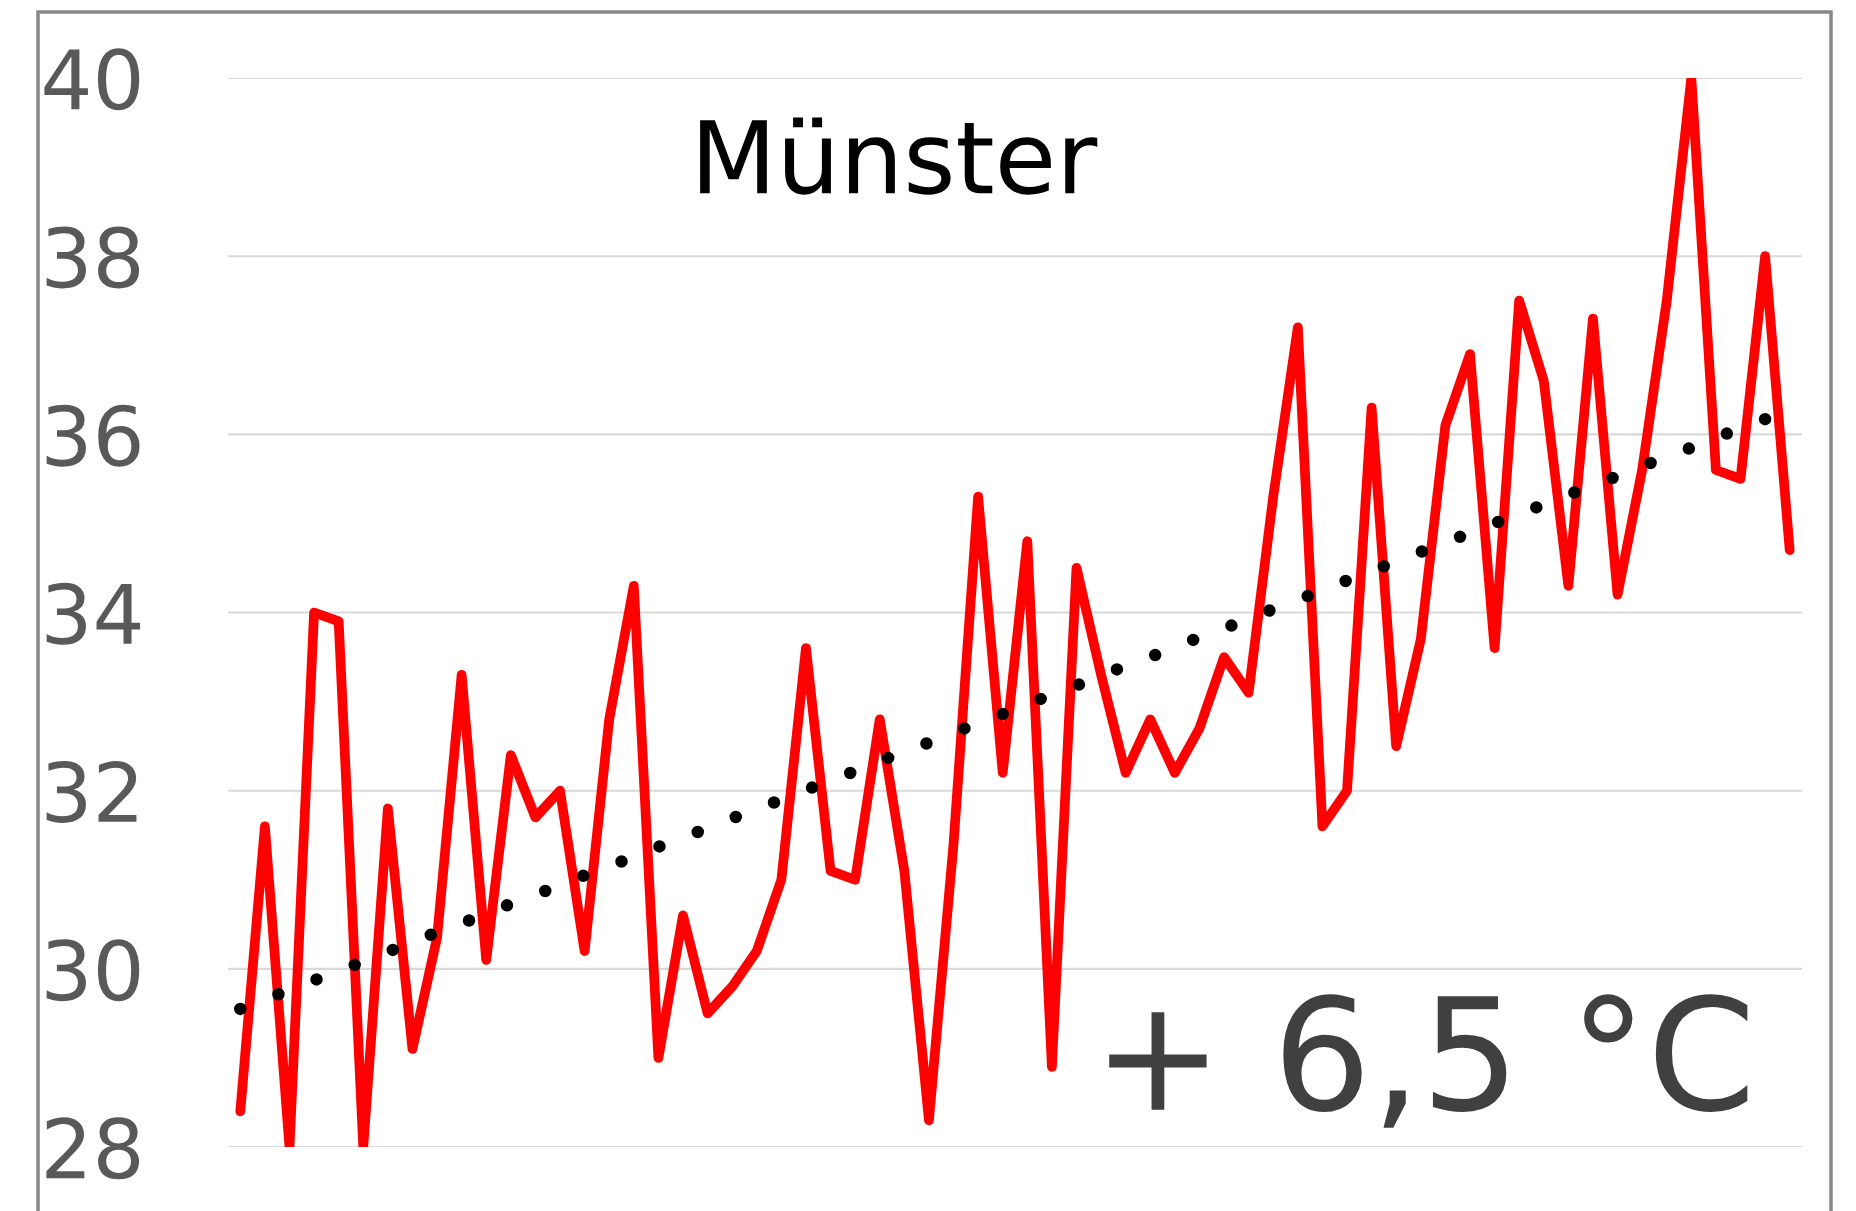 The image size is (1856, 1211). What do you see at coordinates (93, 257) in the screenshot?
I see `y-tick-label: 38` at bounding box center [93, 257].